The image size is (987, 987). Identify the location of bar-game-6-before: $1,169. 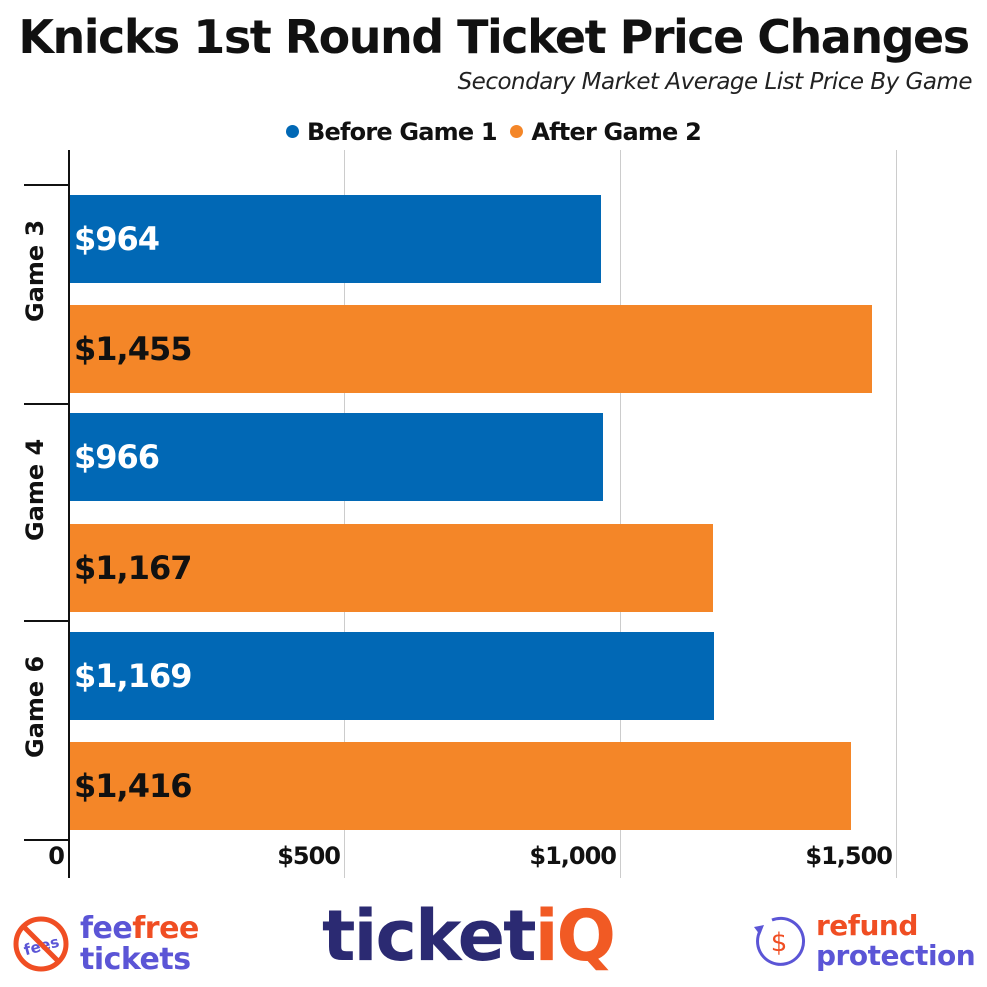
(392, 676).